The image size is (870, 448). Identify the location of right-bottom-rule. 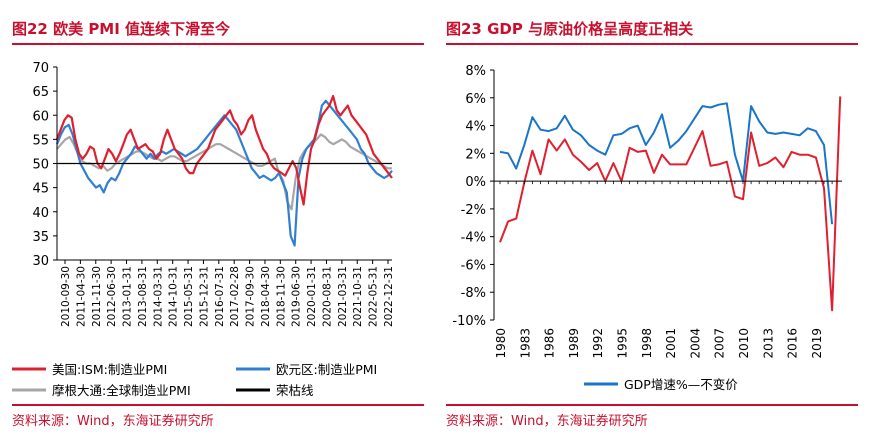
(652, 405).